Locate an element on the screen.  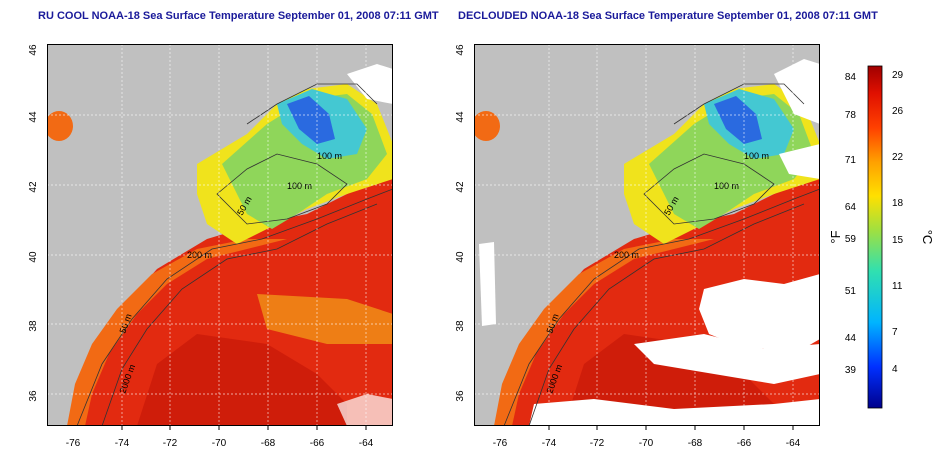
right-lon-axis: -76 -74 -72 -70 -68 -66 -64 is located at coordinates (647, 437).